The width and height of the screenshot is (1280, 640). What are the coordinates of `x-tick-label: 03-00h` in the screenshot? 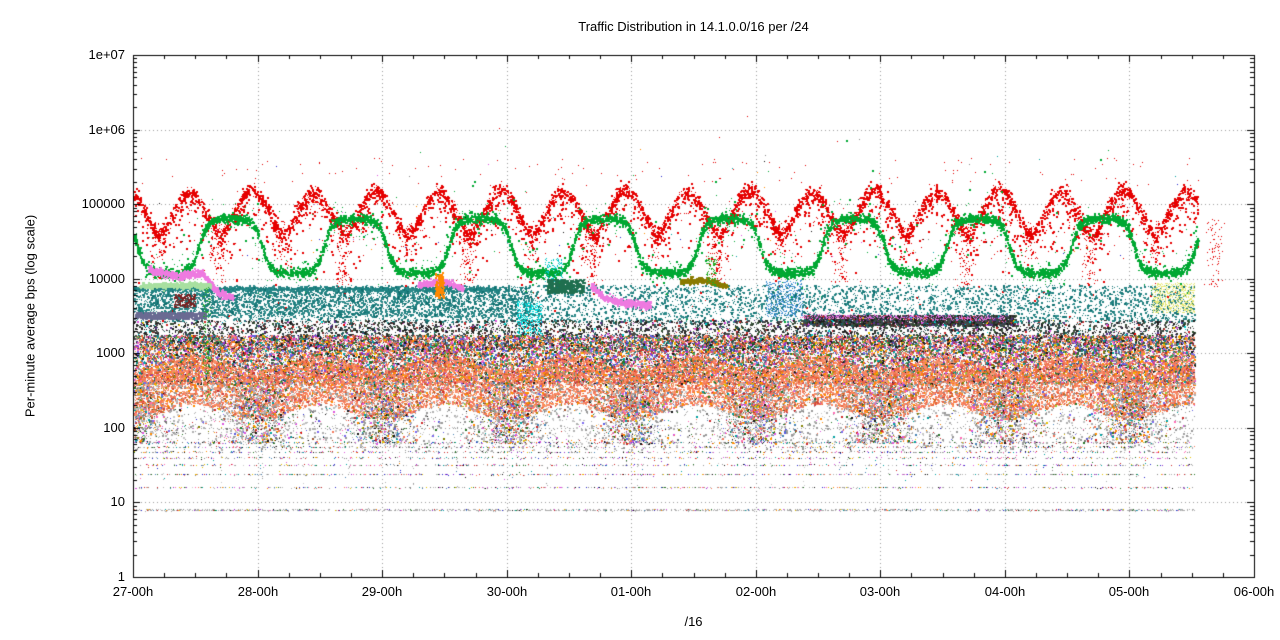 It's located at (880, 591).